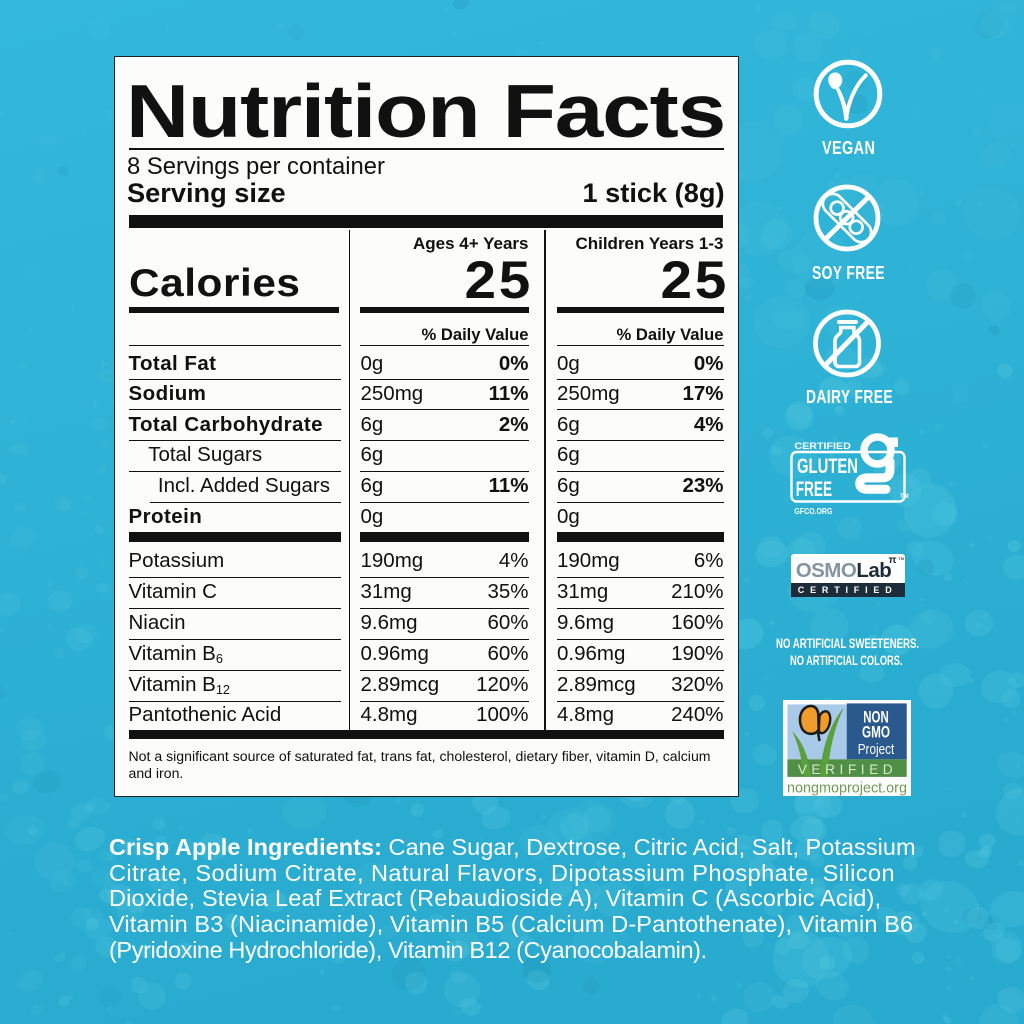 The width and height of the screenshot is (1024, 1024). What do you see at coordinates (848, 768) in the screenshot?
I see `svg-text: VERIFIED` at bounding box center [848, 768].